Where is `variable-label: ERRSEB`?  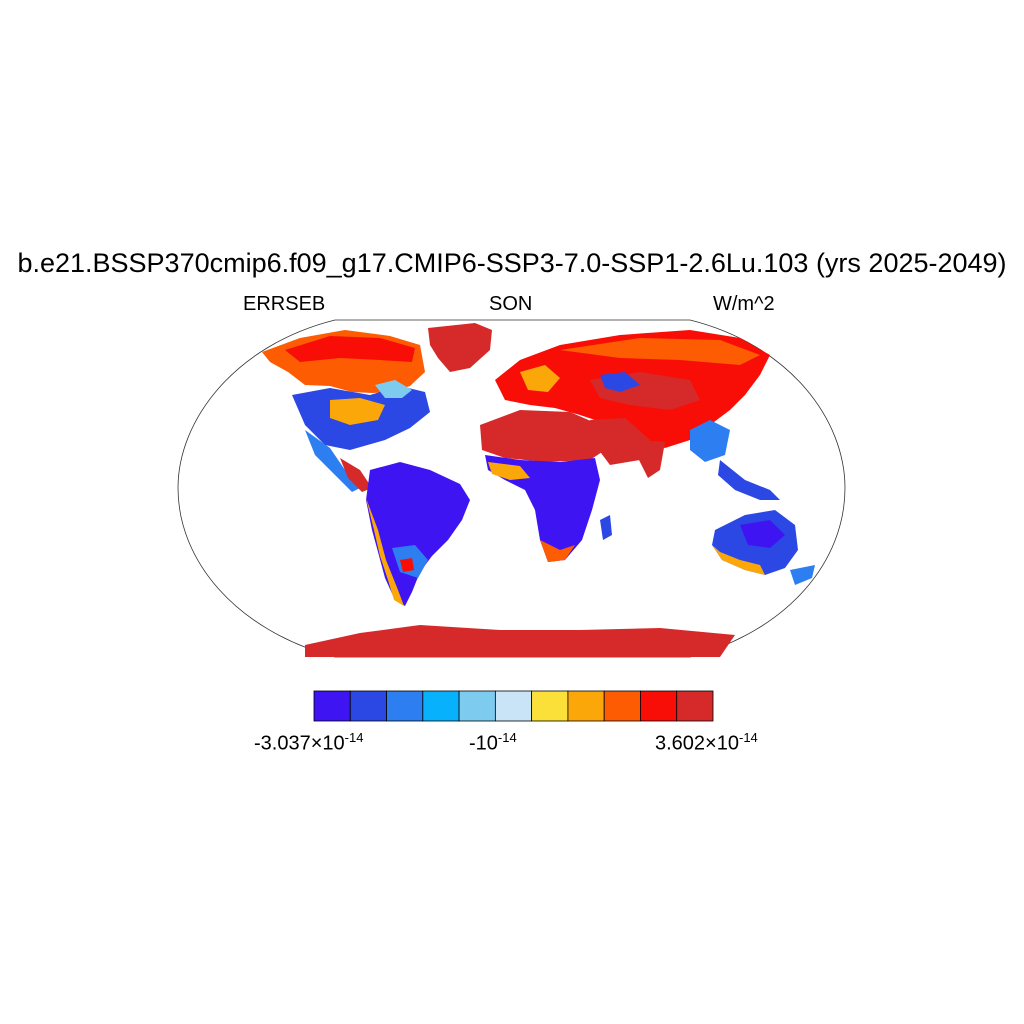
variable-label: ERRSEB is located at coordinates (284, 304).